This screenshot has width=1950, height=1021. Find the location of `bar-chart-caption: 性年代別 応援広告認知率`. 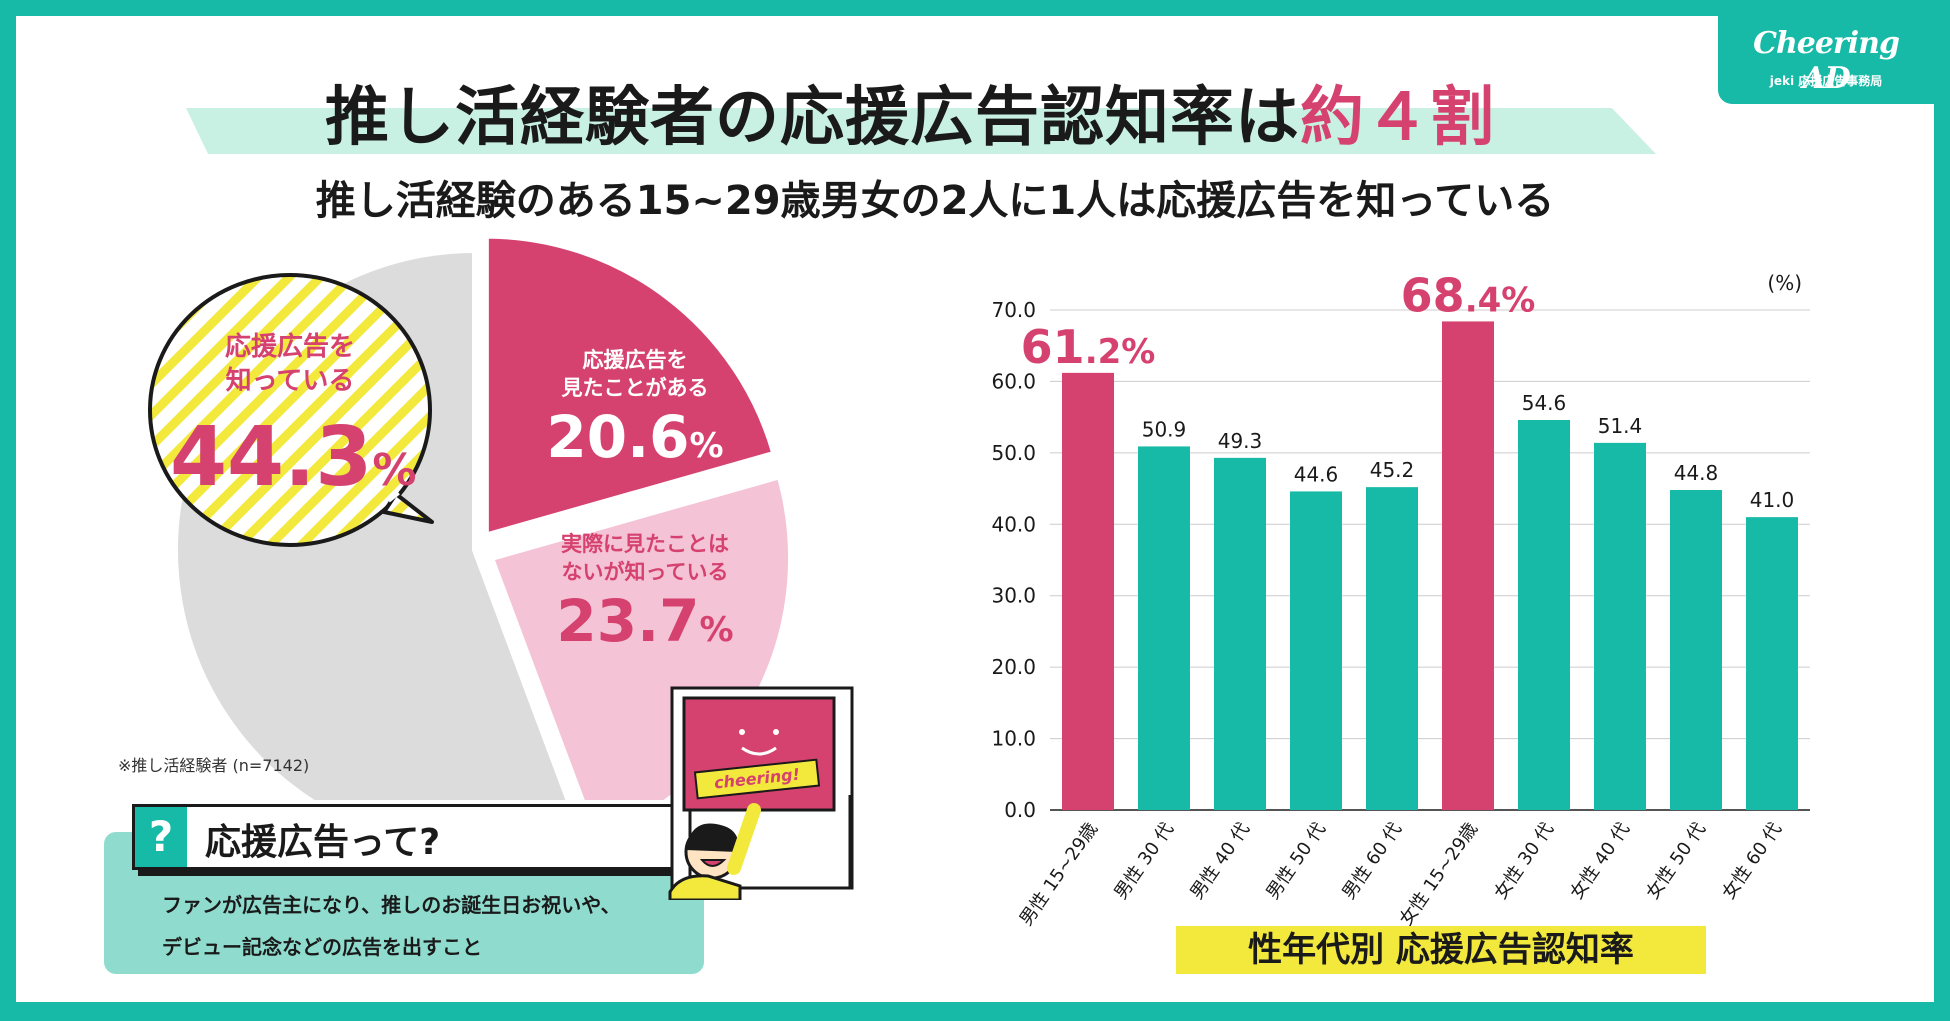

bar-chart-caption: 性年代別 応援広告認知率 is located at coordinates (1441, 950).